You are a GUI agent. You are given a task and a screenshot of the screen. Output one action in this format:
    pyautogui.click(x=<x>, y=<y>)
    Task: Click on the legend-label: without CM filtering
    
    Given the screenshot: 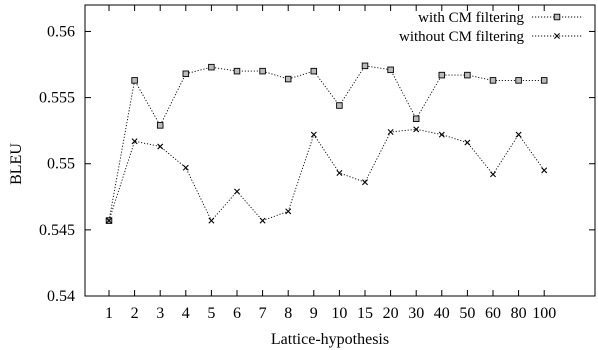 What is the action you would take?
    pyautogui.click(x=461, y=37)
    